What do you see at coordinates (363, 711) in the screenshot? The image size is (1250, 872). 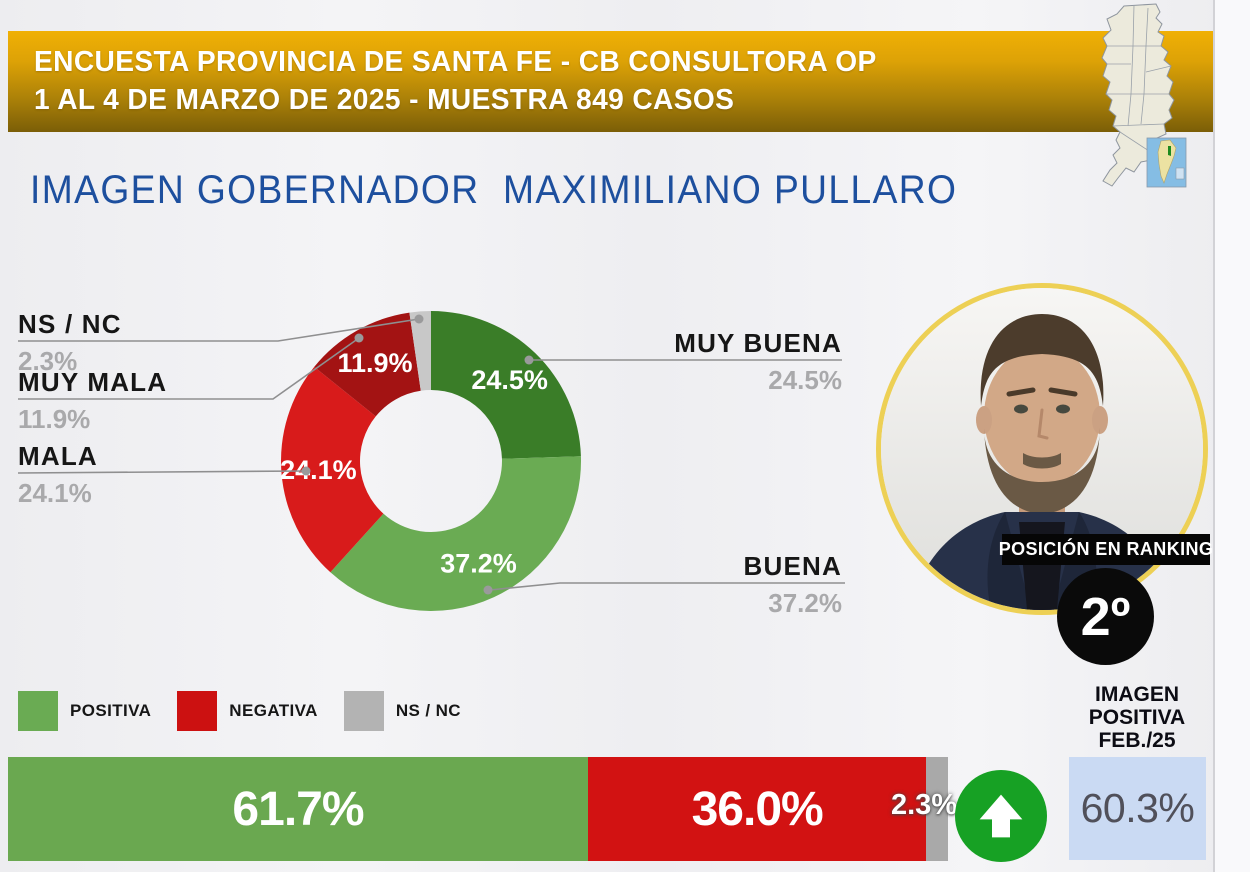 I see `legend-swatch-ns-nc-icon` at bounding box center [363, 711].